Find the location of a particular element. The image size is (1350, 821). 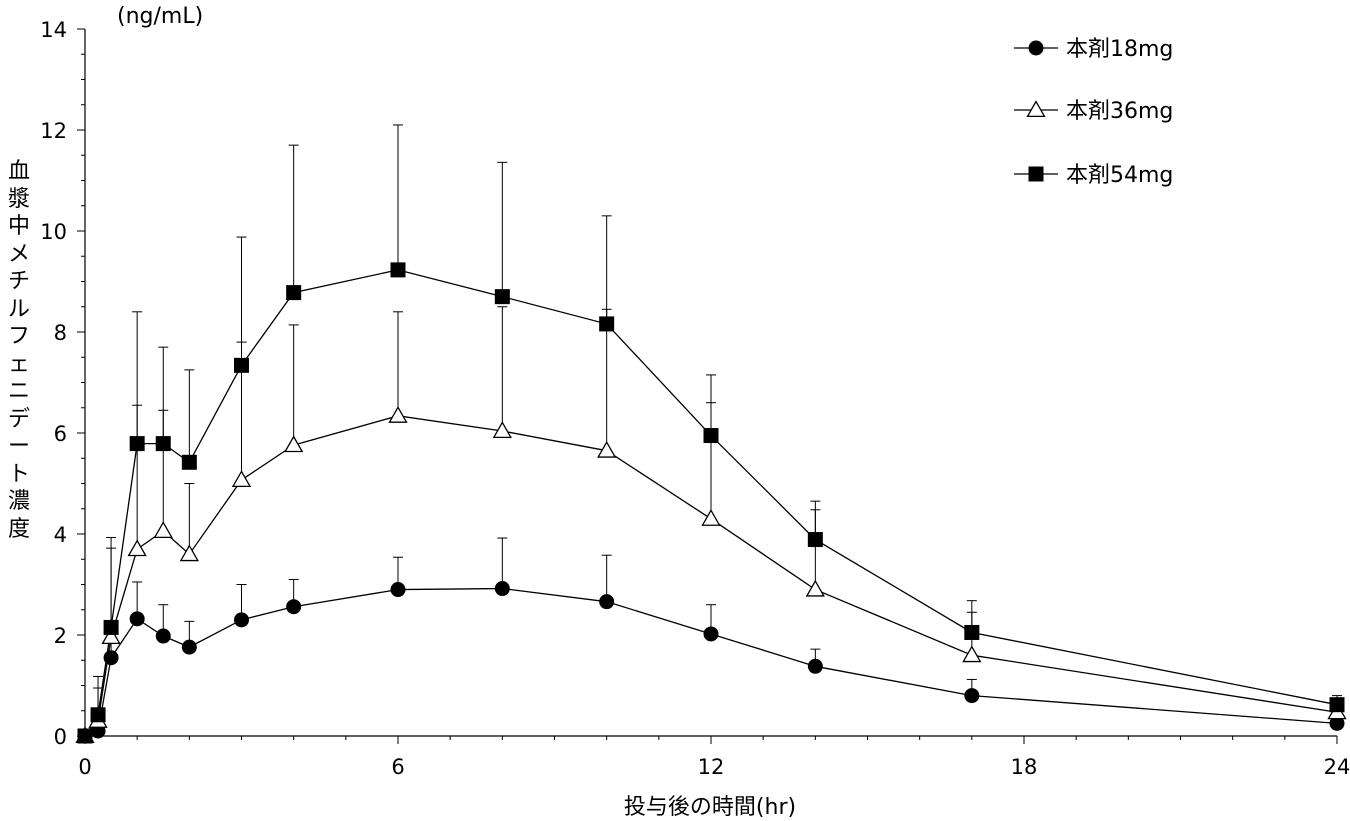

y-tick-label: 2 is located at coordinates (60, 636).